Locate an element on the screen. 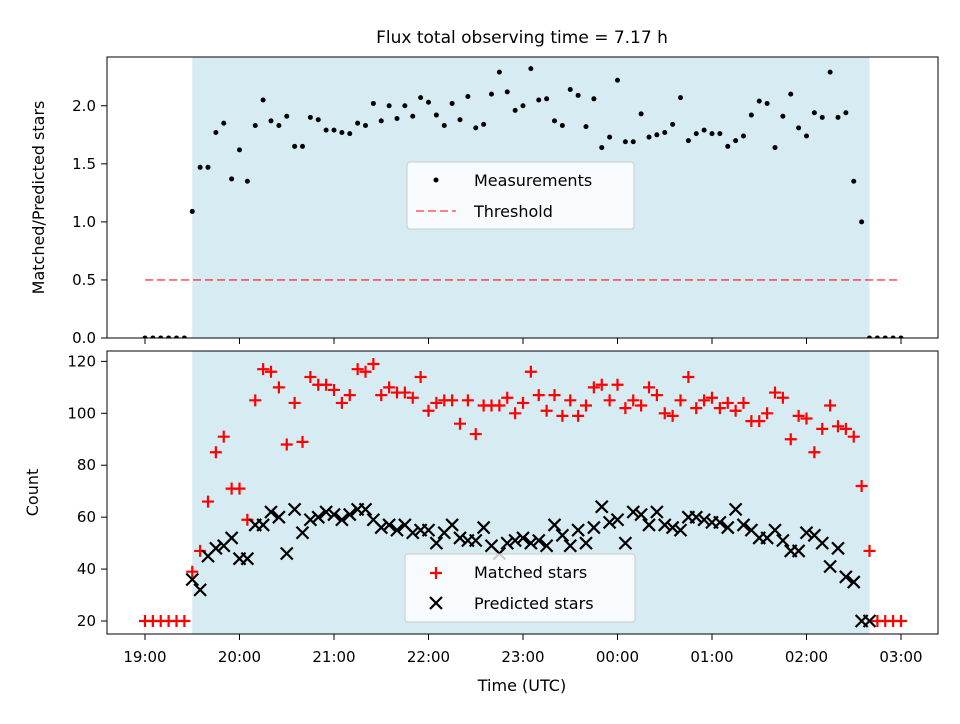 Image resolution: width=960 pixels, height=724 pixels. x-tick-label: 01:00 is located at coordinates (711, 657).